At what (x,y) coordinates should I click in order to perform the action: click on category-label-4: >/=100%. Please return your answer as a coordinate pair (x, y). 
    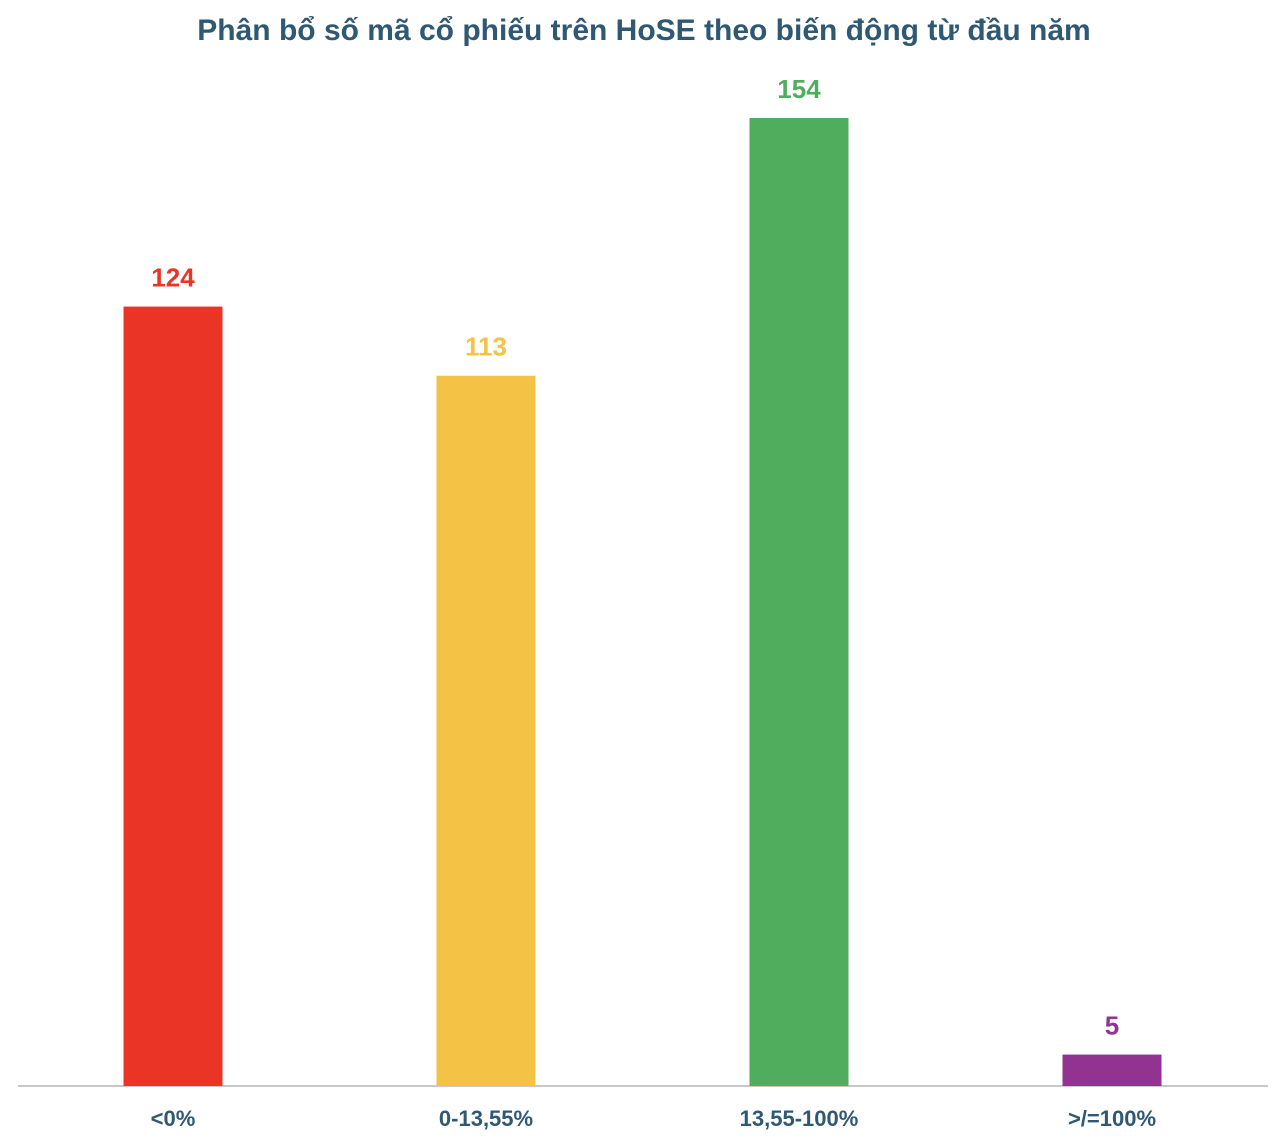
    Looking at the image, I should click on (1112, 1118).